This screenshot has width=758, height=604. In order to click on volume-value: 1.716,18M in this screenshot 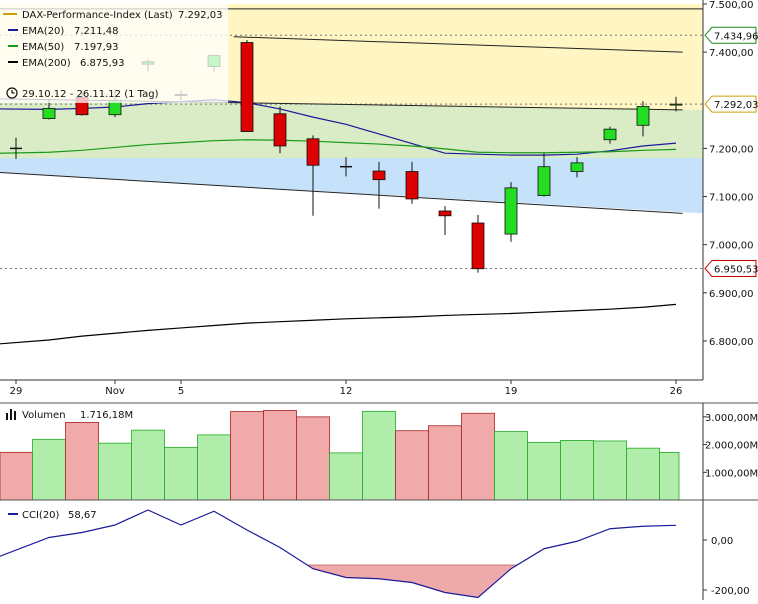, I will do `click(106, 415)`.